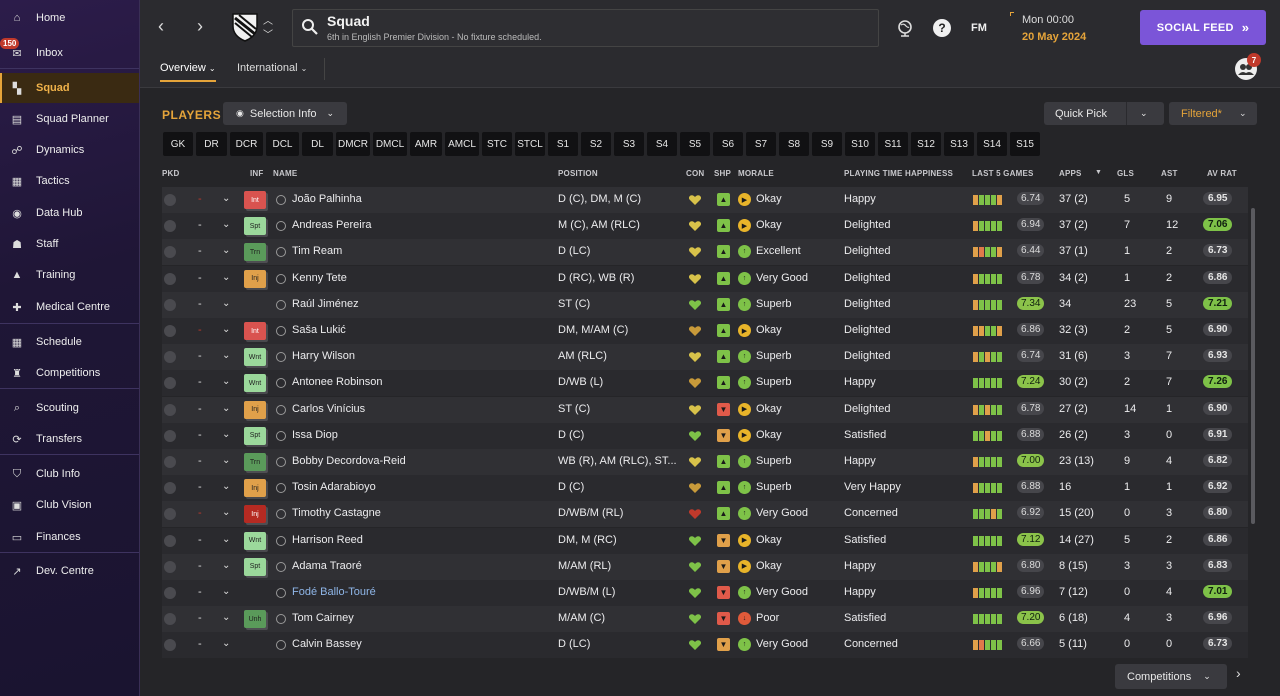 This screenshot has width=1280, height=696. Describe the element at coordinates (426, 144) in the screenshot. I see `position-filter-amr: AMR` at that location.